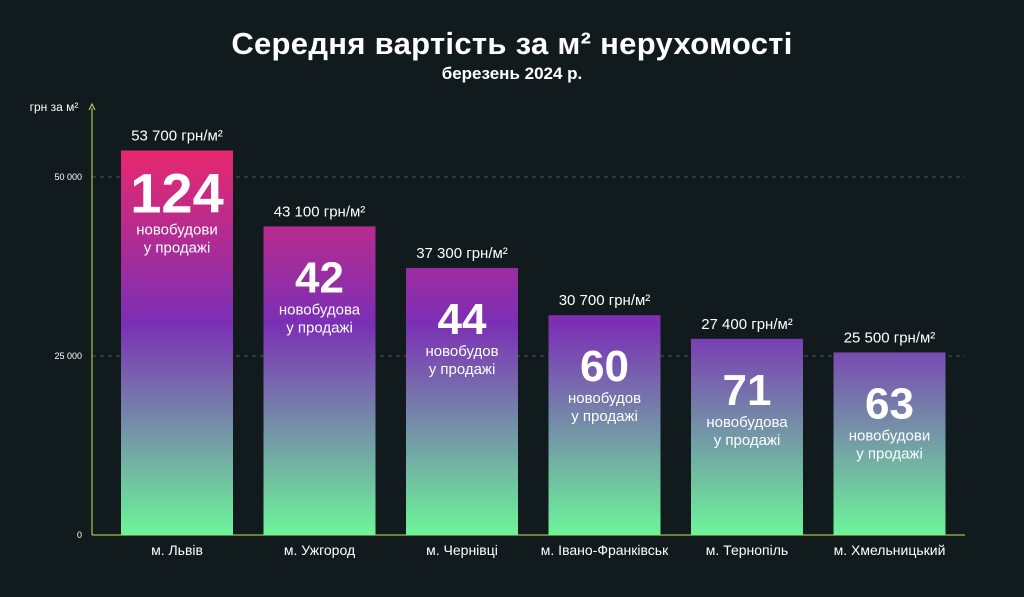 This screenshot has width=1024, height=597. What do you see at coordinates (605, 550) in the screenshot?
I see `category-label: м. Івано-Франківськ` at bounding box center [605, 550].